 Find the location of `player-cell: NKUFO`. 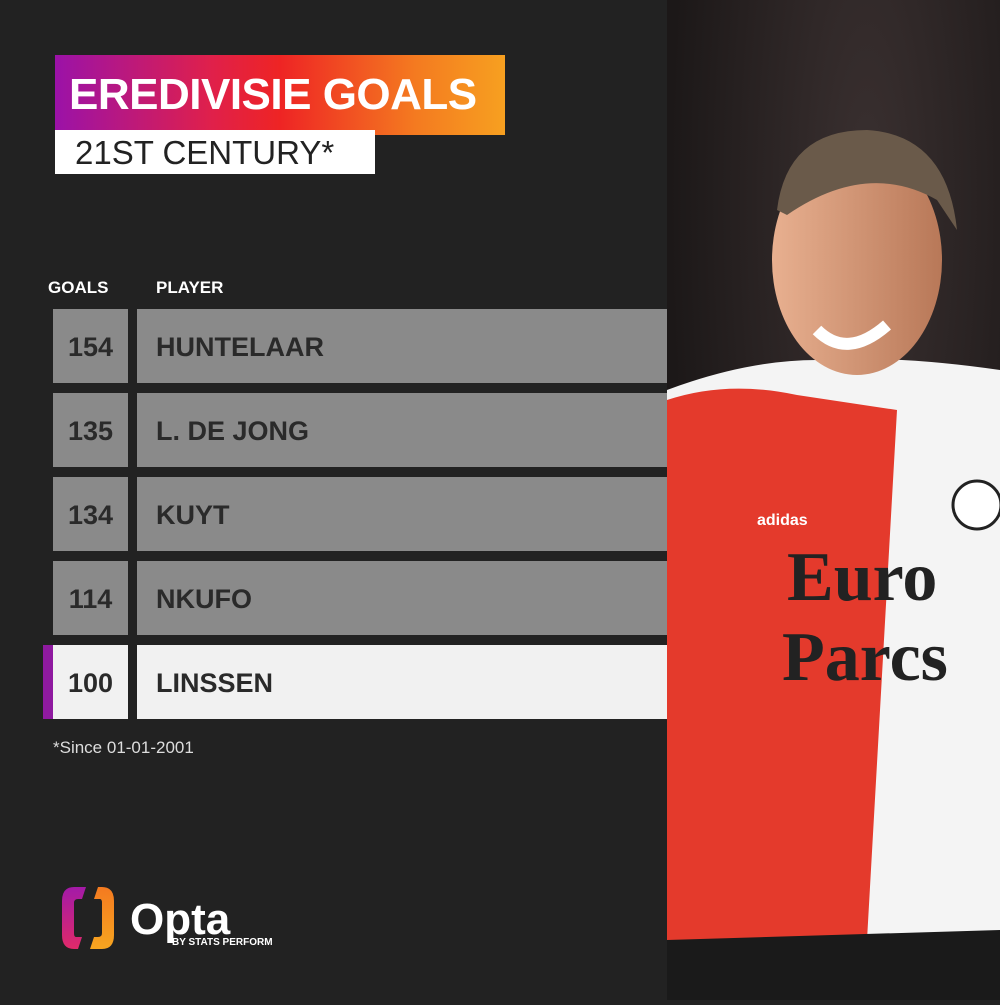

player-cell: NKUFO is located at coordinates (402, 598).